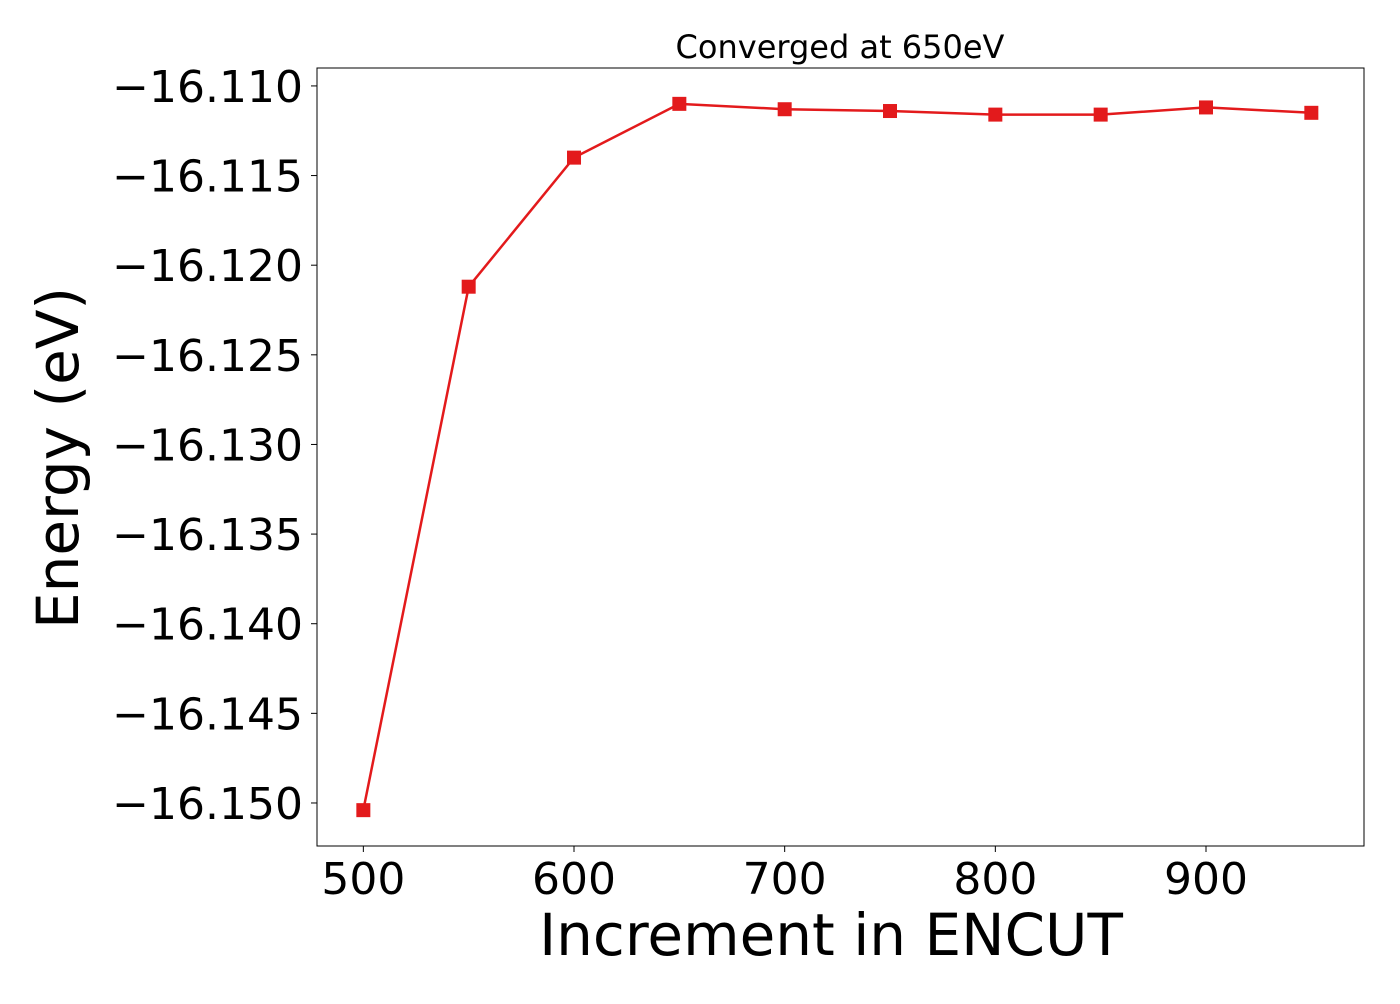 The width and height of the screenshot is (1400, 1004). I want to click on x-tick-label: 600, so click(574, 879).